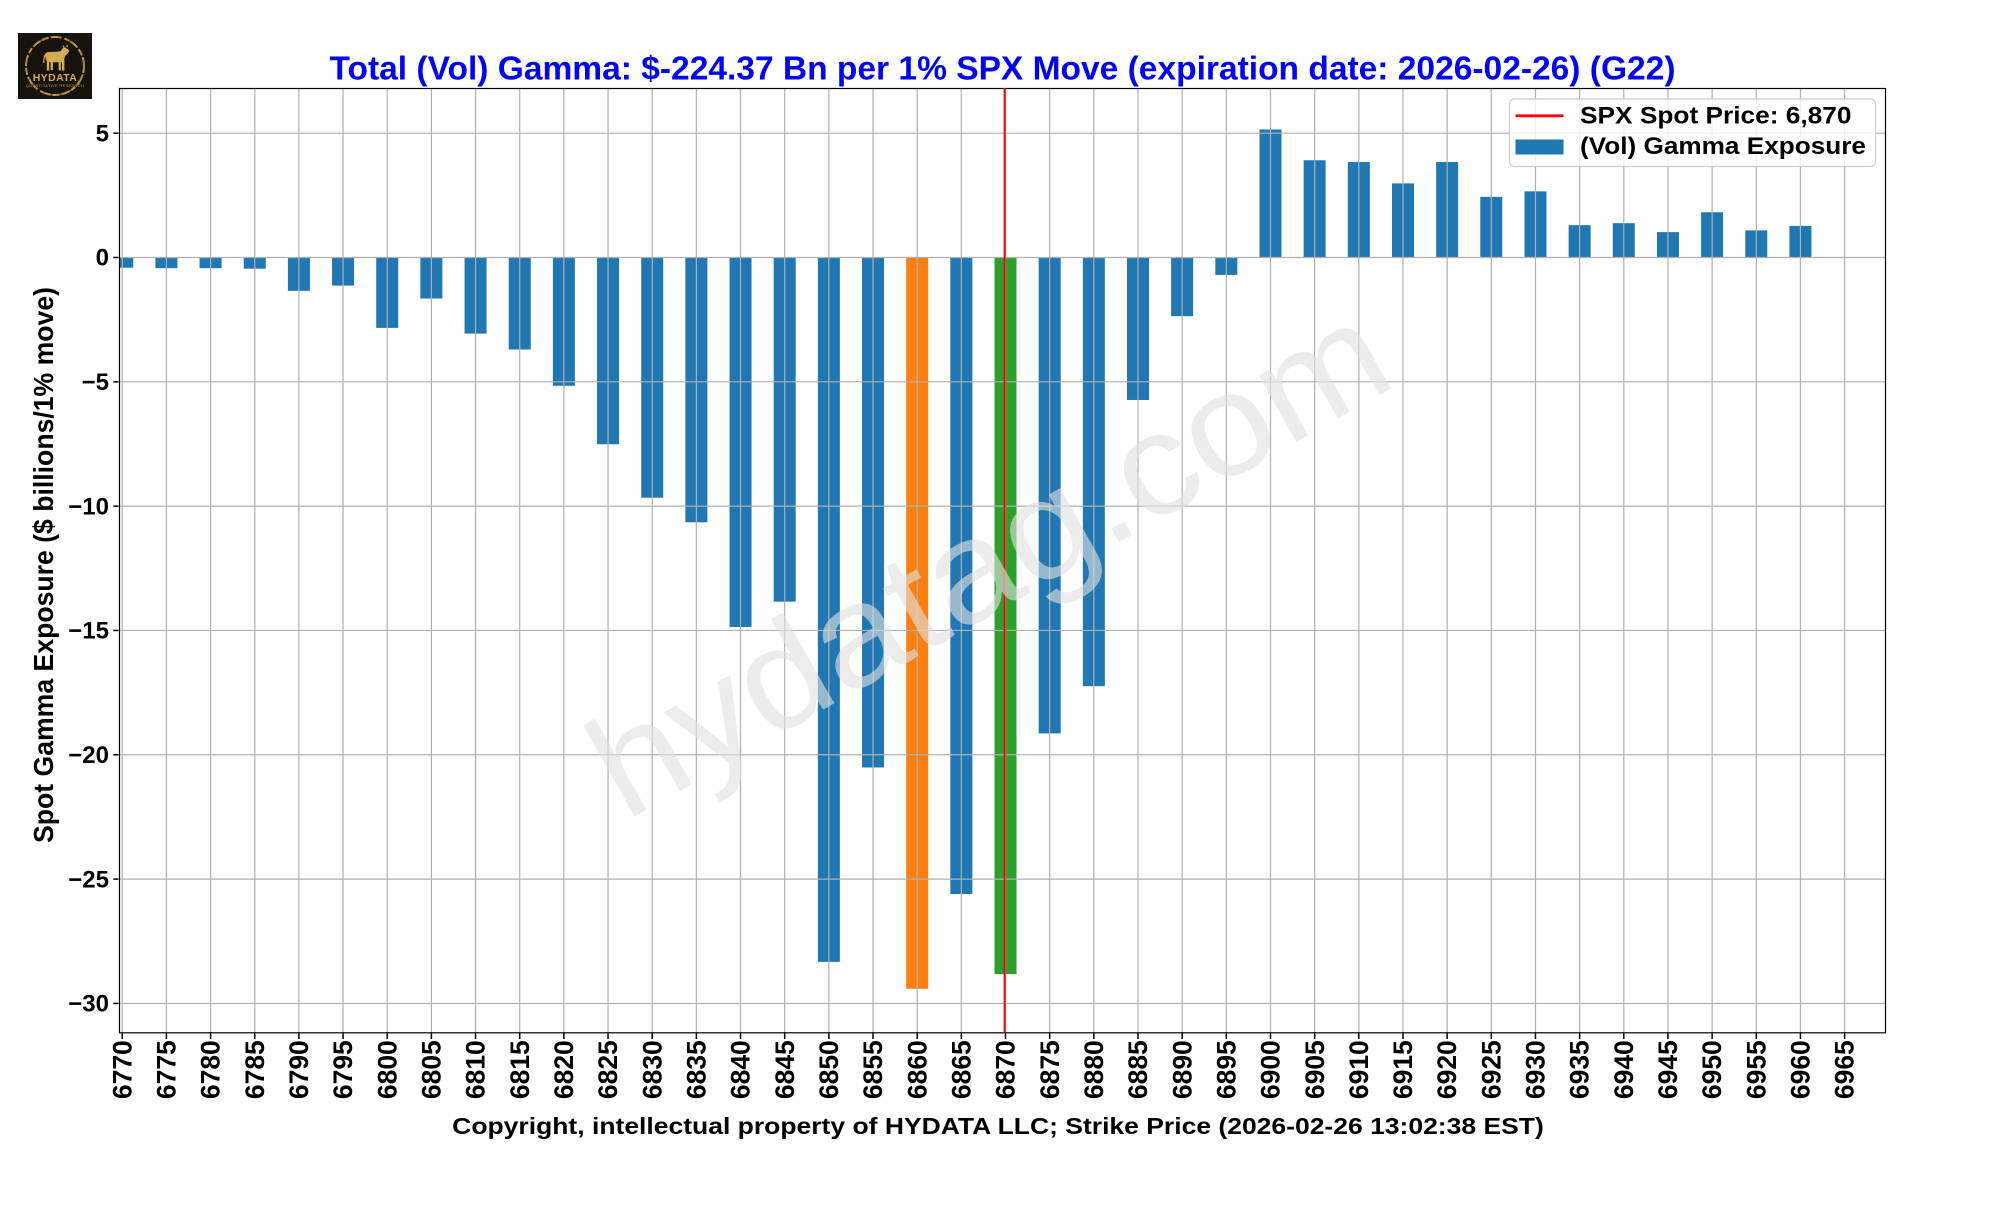 This screenshot has width=2000, height=1205. Describe the element at coordinates (961, 1069) in the screenshot. I see `svg-text: 6865` at that location.